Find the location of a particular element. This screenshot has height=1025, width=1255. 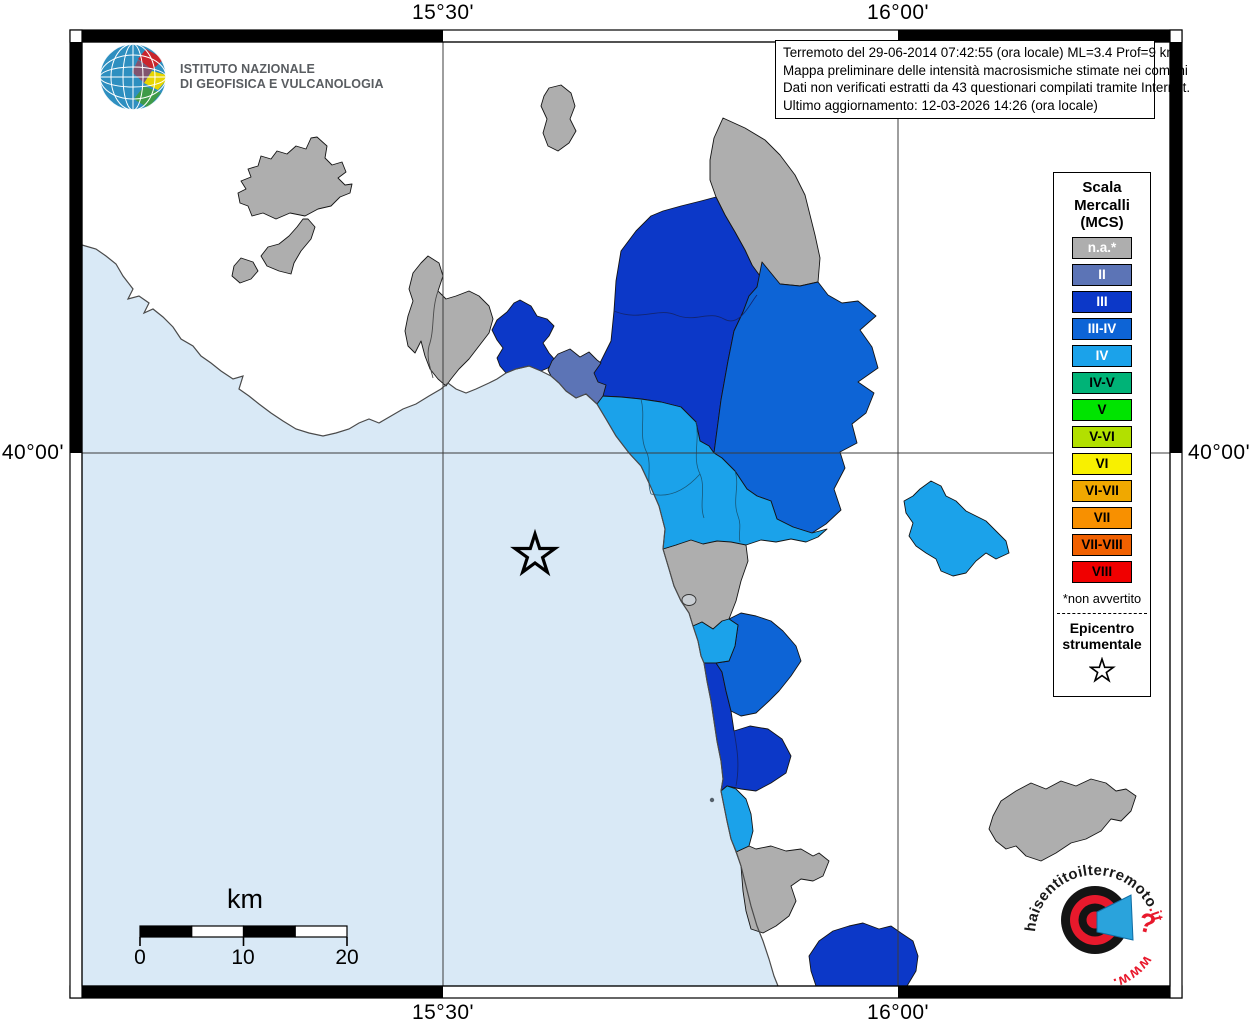

scale-bar-label-0: 0 is located at coordinates (140, 957).